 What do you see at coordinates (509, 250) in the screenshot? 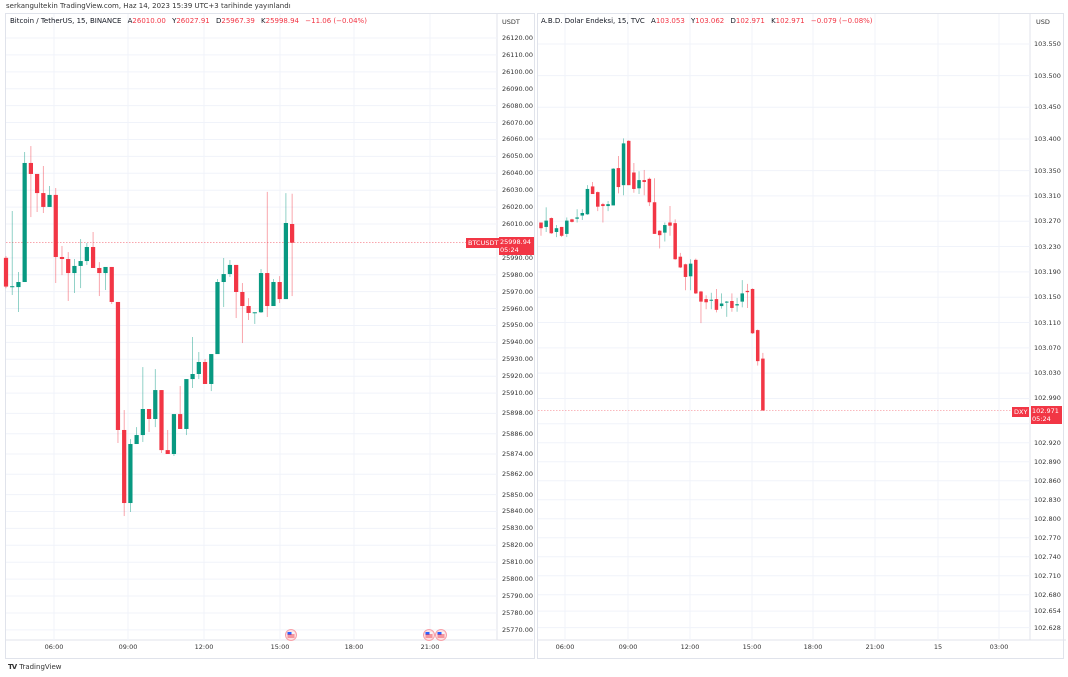
I see `btc-bar-countdown: 05:24` at bounding box center [509, 250].